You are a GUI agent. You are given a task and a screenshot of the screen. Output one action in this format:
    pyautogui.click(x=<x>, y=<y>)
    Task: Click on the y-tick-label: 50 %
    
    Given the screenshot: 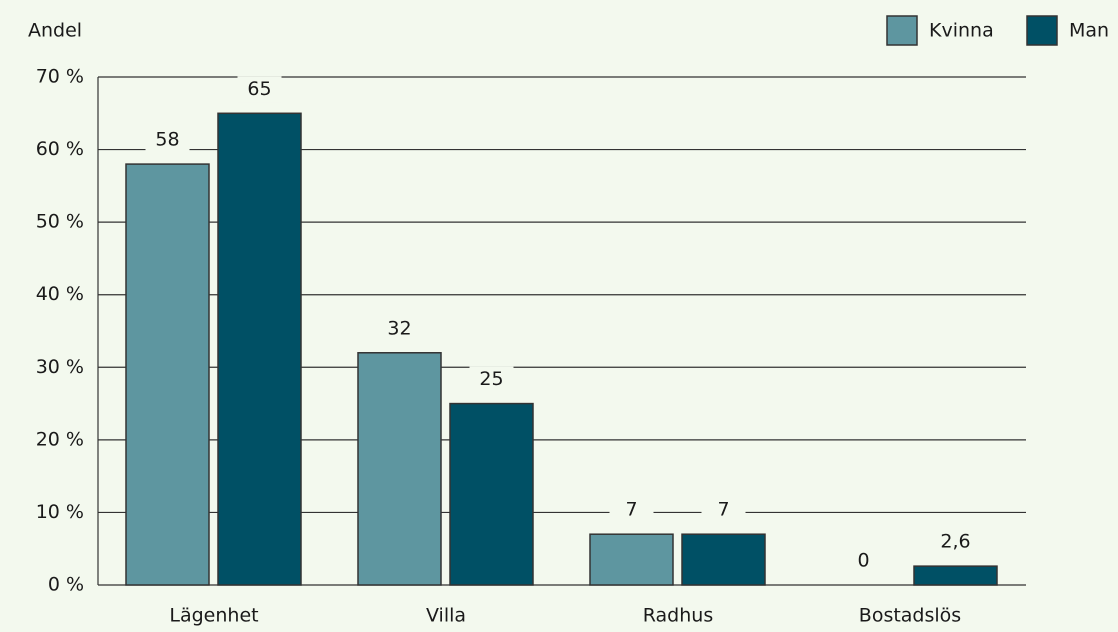 What is the action you would take?
    pyautogui.click(x=60, y=222)
    